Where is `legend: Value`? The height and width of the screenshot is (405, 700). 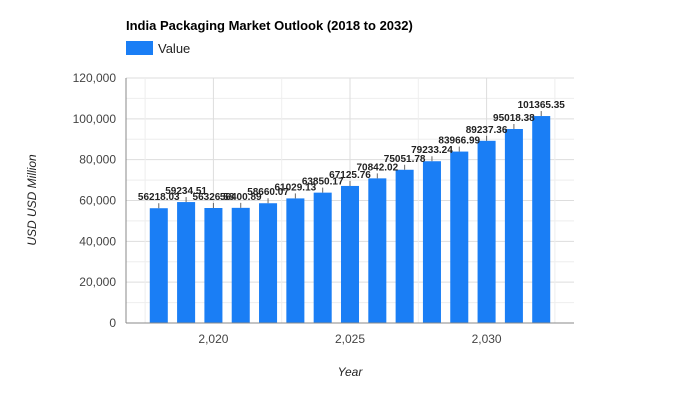
legend: Value is located at coordinates (158, 48).